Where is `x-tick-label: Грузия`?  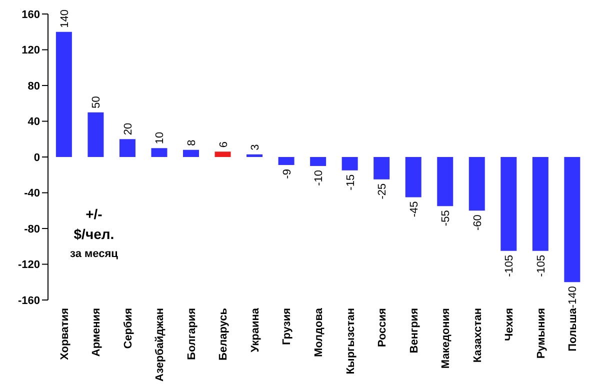 x-tick-label: Грузия is located at coordinates (287, 327).